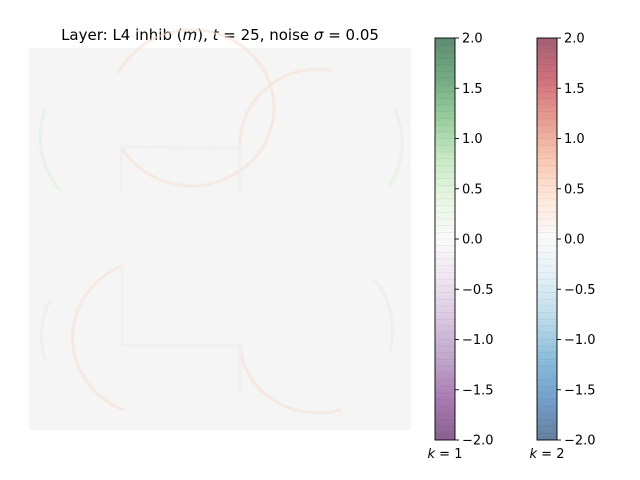  I want to click on arc-top-right-green, so click(396, 147).